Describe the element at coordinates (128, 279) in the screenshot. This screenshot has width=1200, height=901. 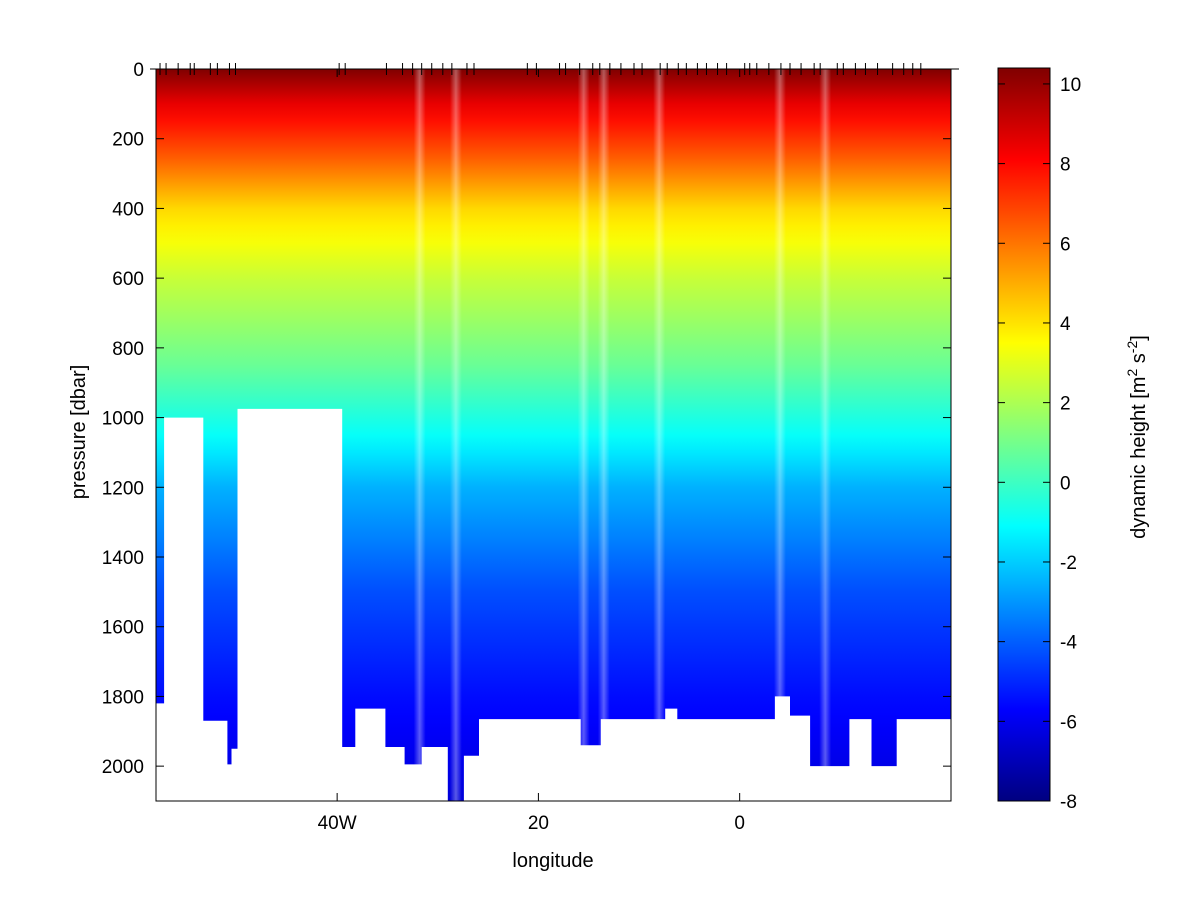
I see `y-tick-label: 600` at that location.